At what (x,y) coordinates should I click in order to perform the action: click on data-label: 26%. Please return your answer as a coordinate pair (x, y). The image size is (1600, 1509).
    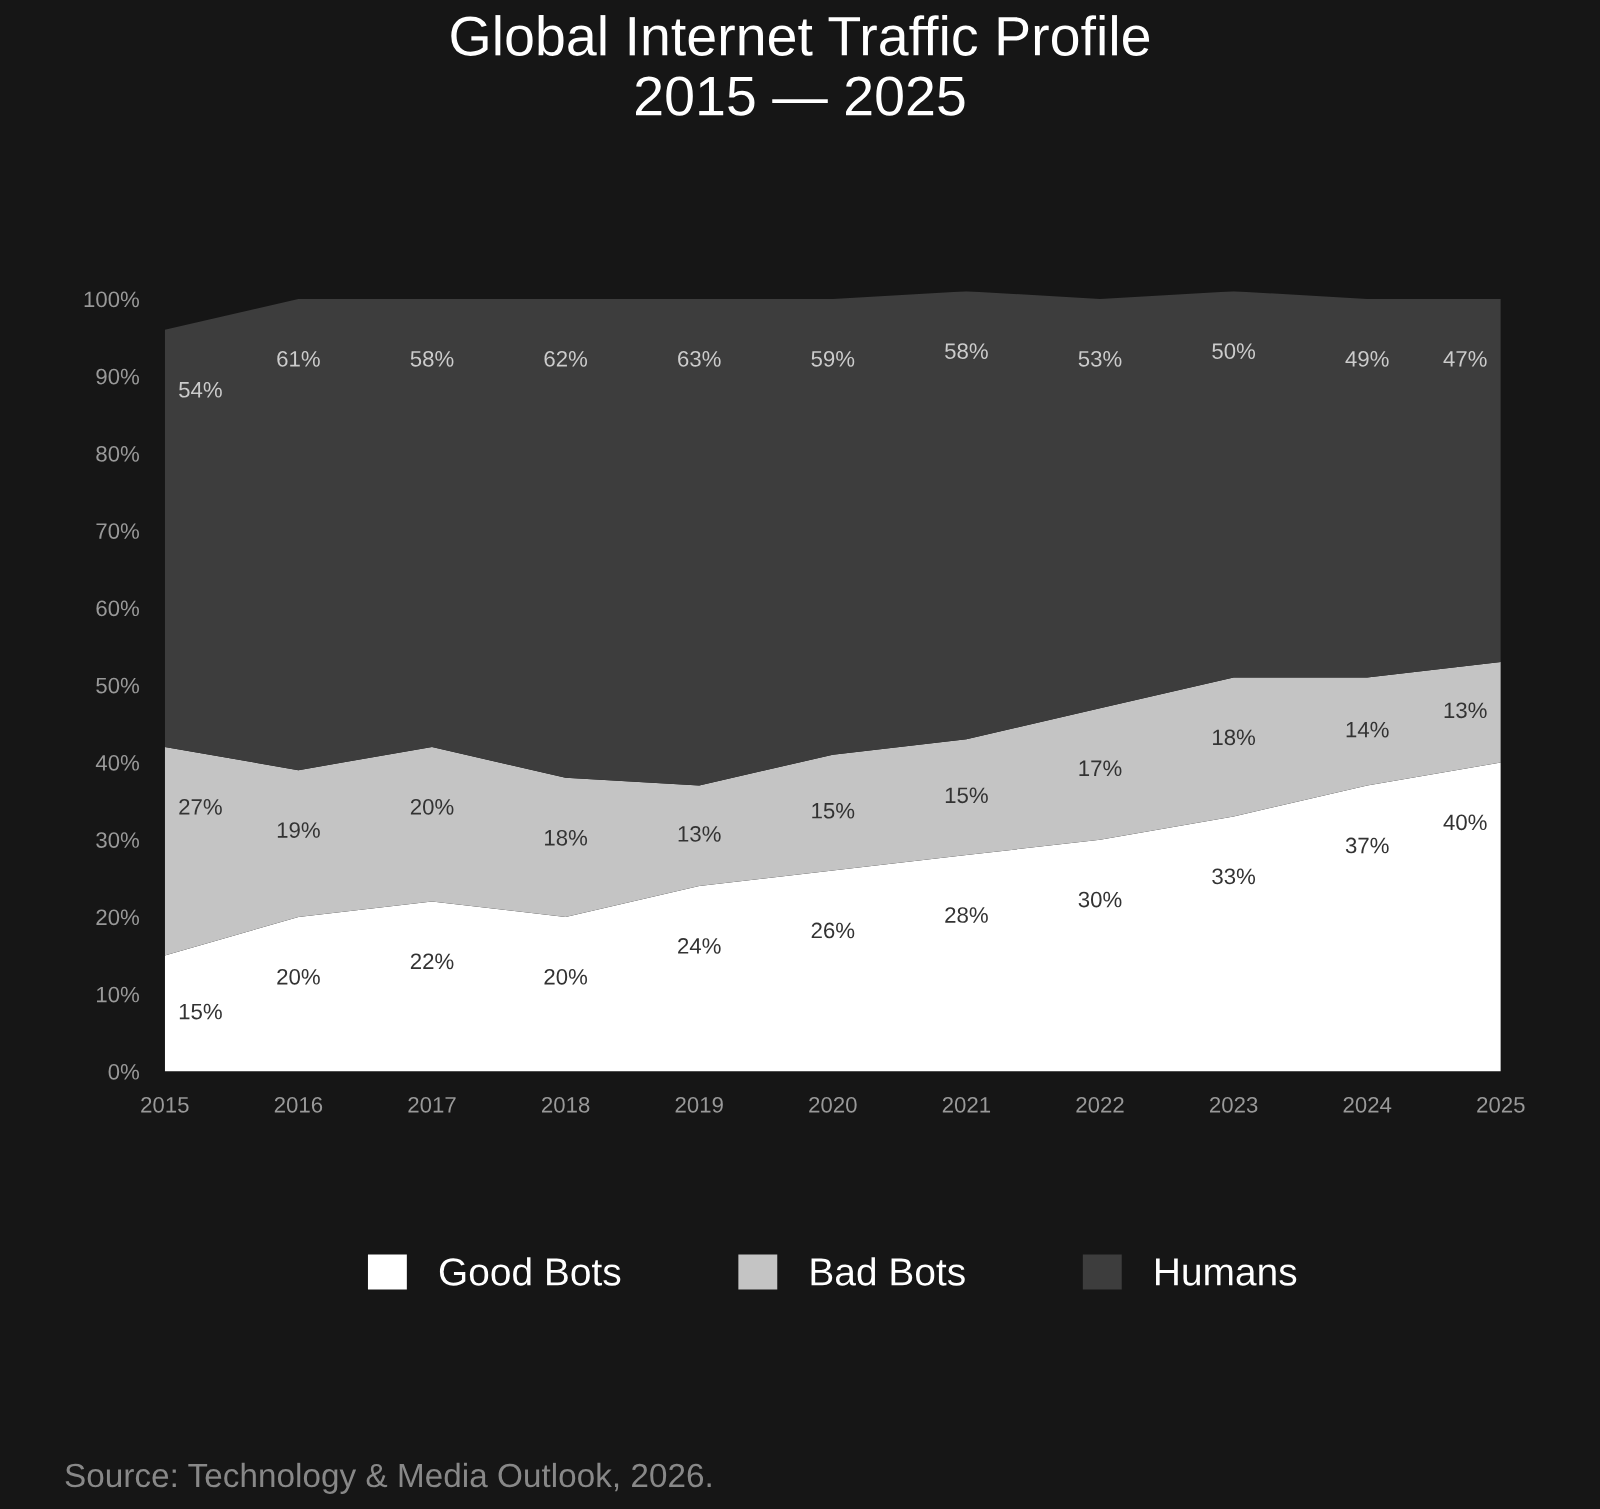
    Looking at the image, I should click on (833, 930).